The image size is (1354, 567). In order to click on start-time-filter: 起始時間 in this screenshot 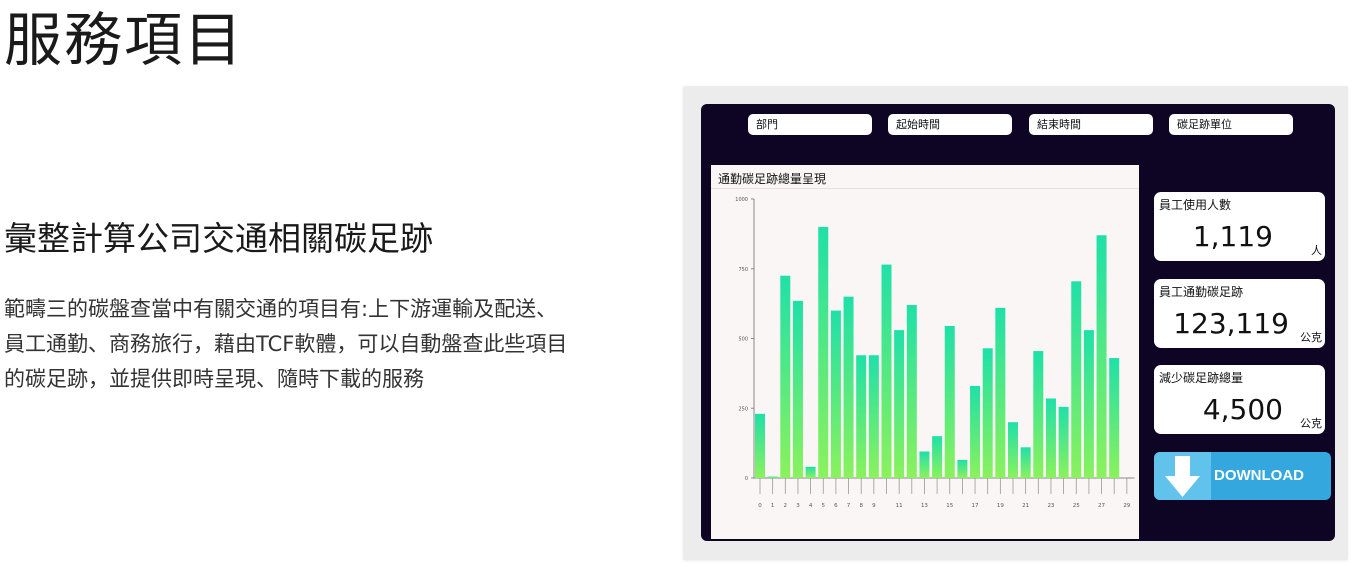, I will do `click(950, 124)`.